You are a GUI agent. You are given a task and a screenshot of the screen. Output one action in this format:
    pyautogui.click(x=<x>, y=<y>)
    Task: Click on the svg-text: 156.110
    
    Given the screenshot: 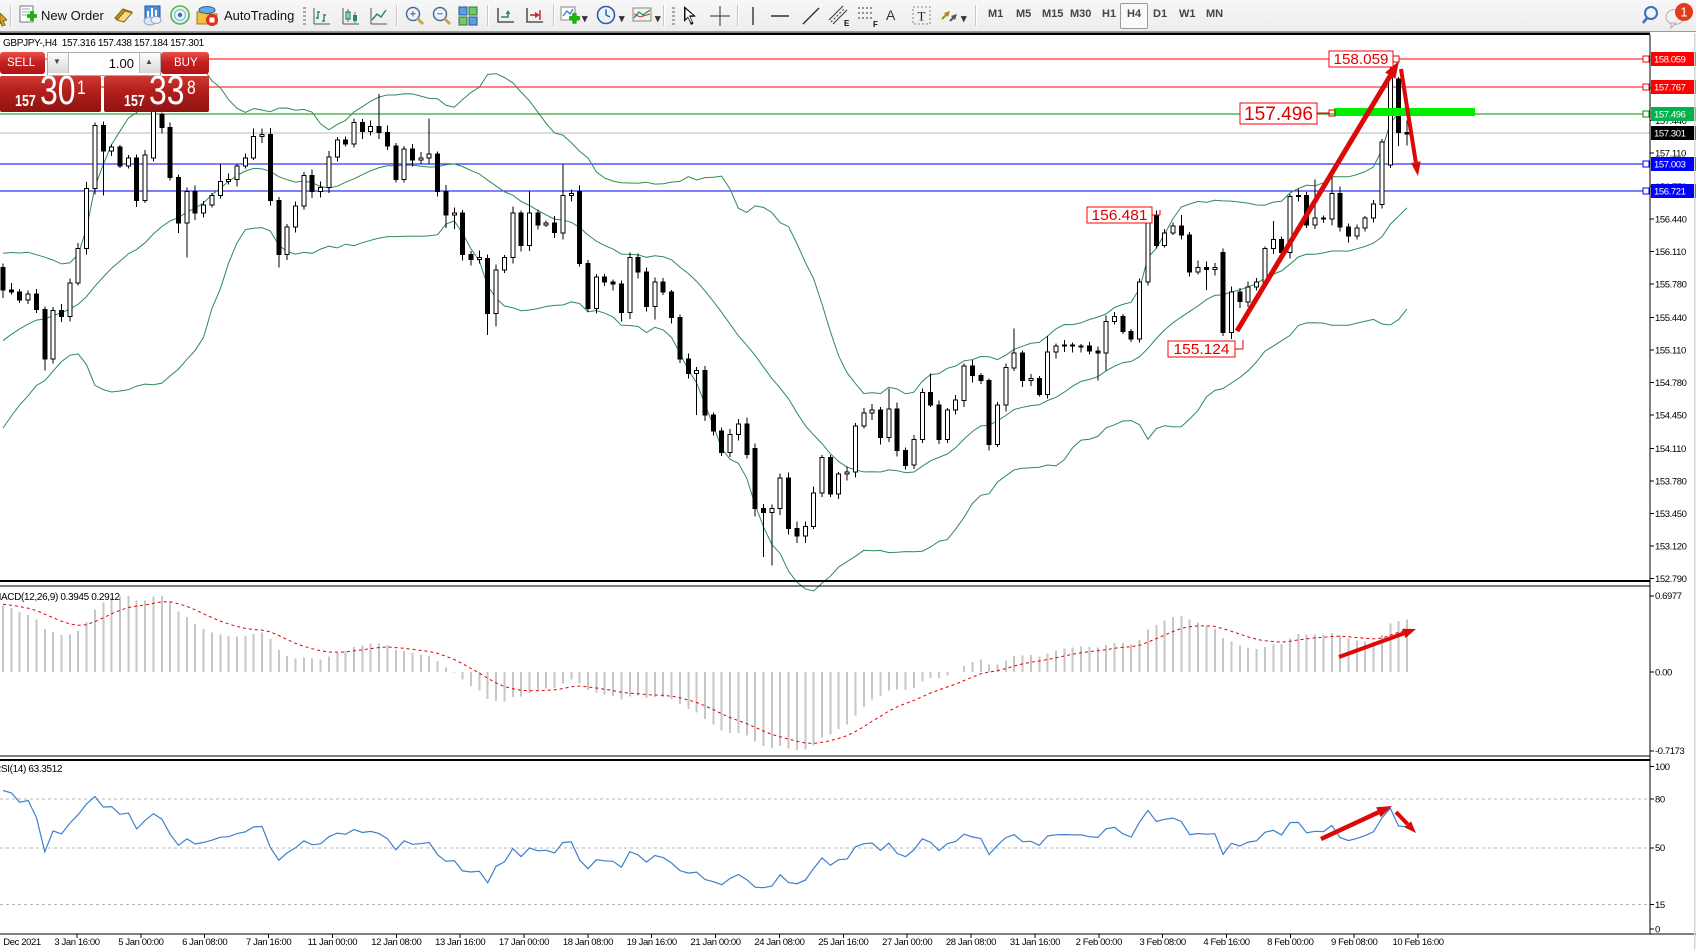 What is the action you would take?
    pyautogui.click(x=1670, y=252)
    